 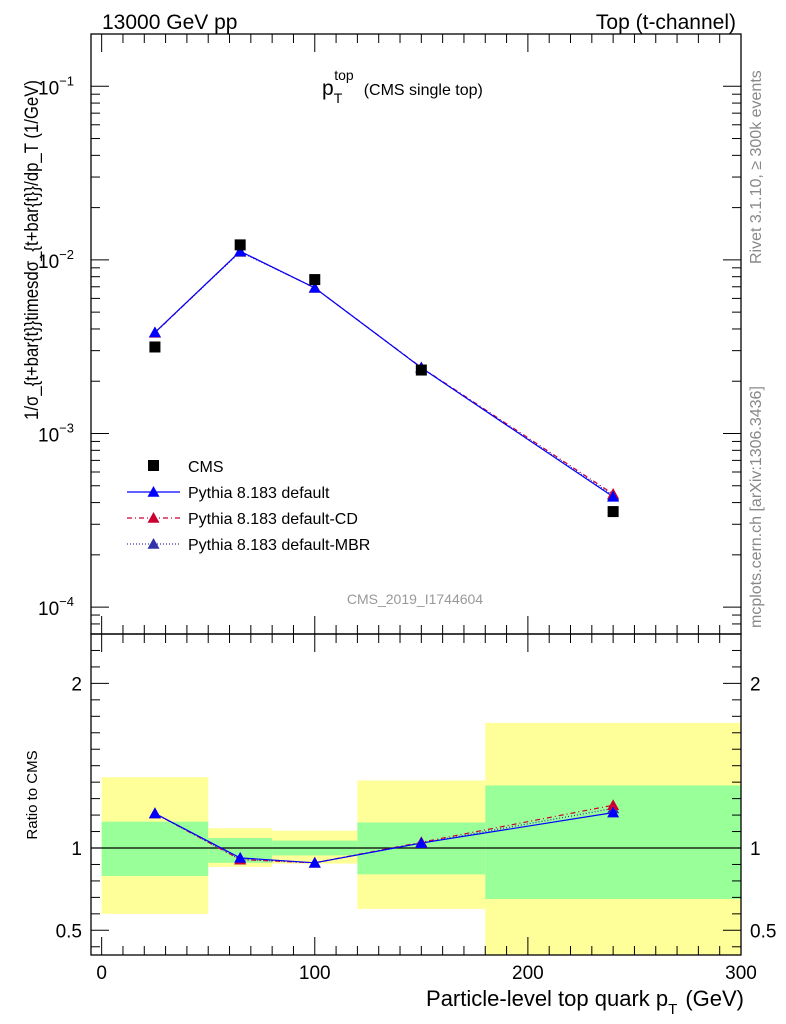 What do you see at coordinates (344, 75) in the screenshot?
I see `plot-title-sup: top` at bounding box center [344, 75].